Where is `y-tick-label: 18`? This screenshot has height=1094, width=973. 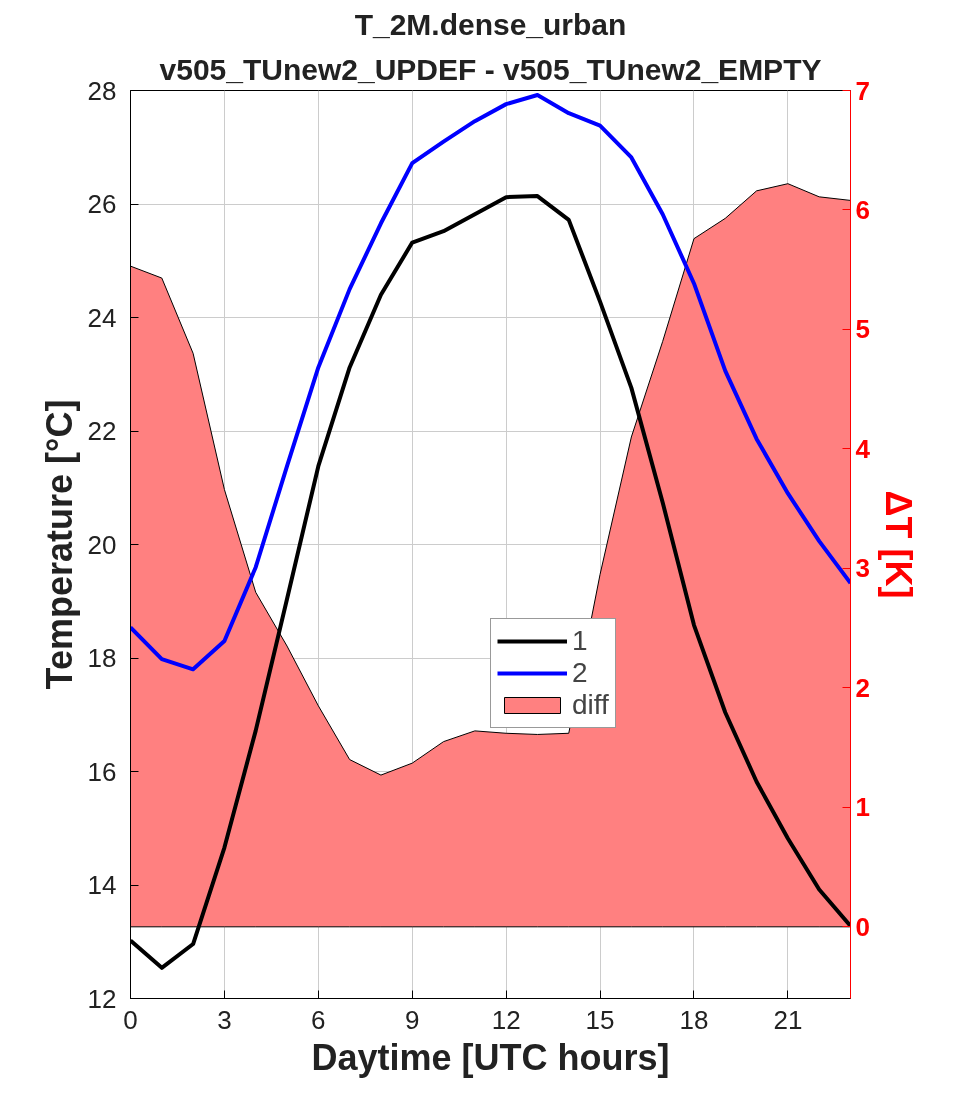
y-tick-label: 18 is located at coordinates (102, 658).